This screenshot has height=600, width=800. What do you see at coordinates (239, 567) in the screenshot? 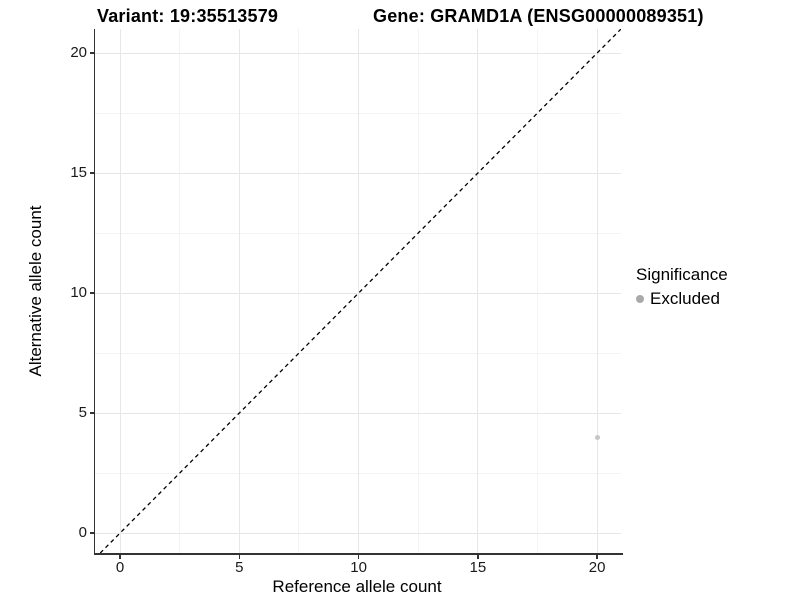
I see `x-tick-label: 5` at bounding box center [239, 567].